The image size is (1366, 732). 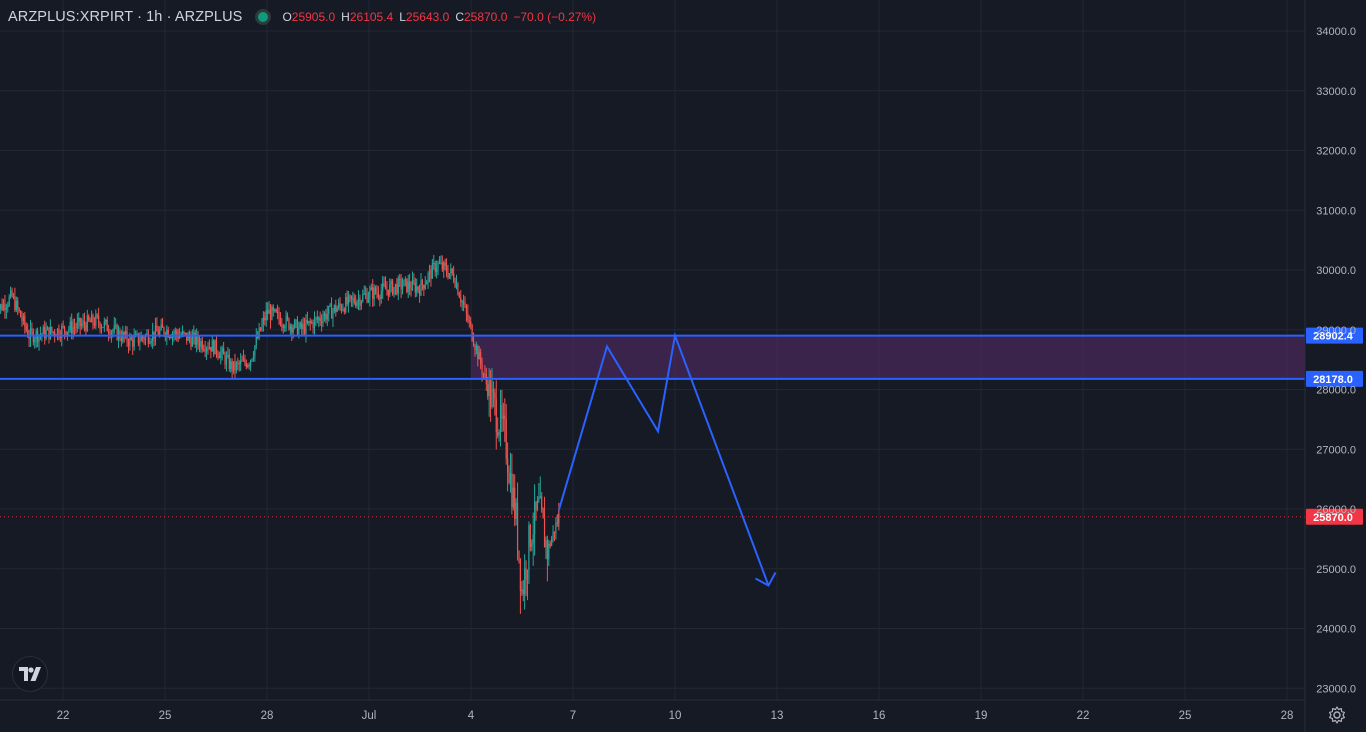 I want to click on price-tick-label: 24000.0, so click(x=1336, y=630).